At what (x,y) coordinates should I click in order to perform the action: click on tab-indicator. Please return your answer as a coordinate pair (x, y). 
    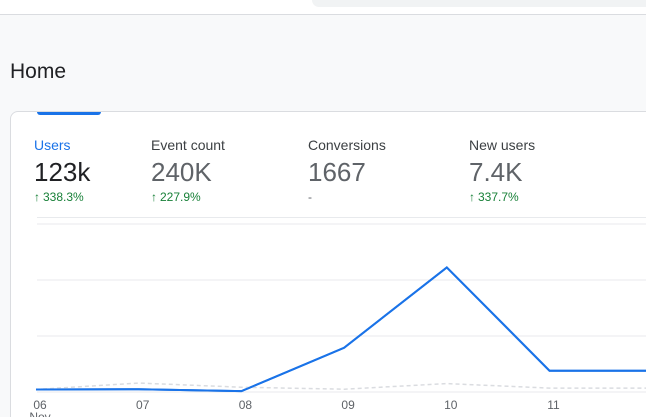
    Looking at the image, I should click on (69, 113).